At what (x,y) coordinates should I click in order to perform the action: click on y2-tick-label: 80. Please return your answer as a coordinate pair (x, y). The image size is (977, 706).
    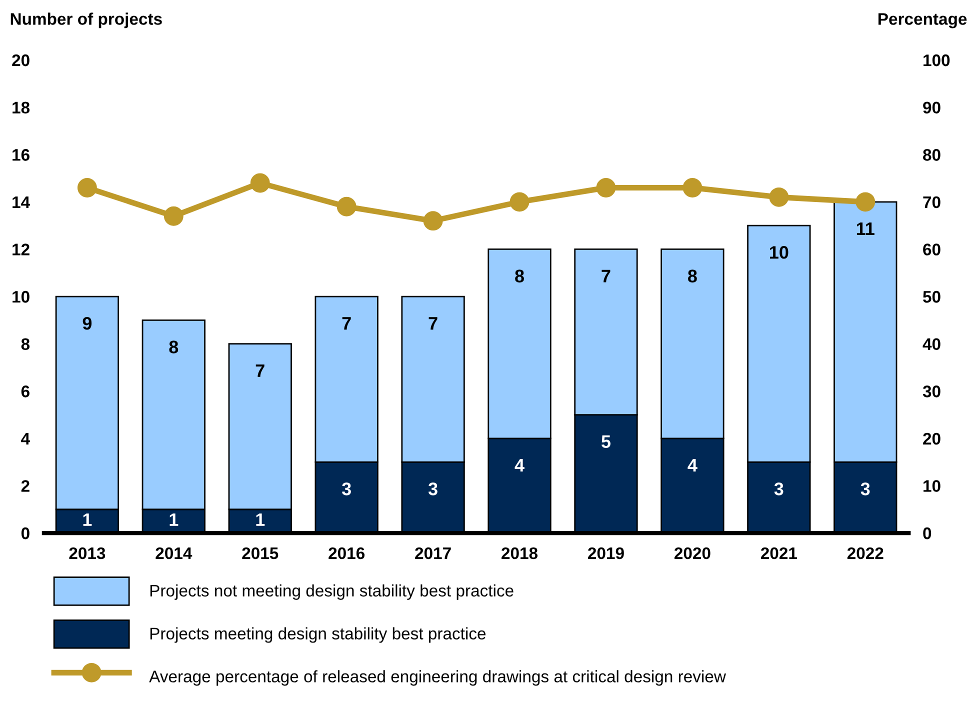
    Looking at the image, I should click on (931, 155).